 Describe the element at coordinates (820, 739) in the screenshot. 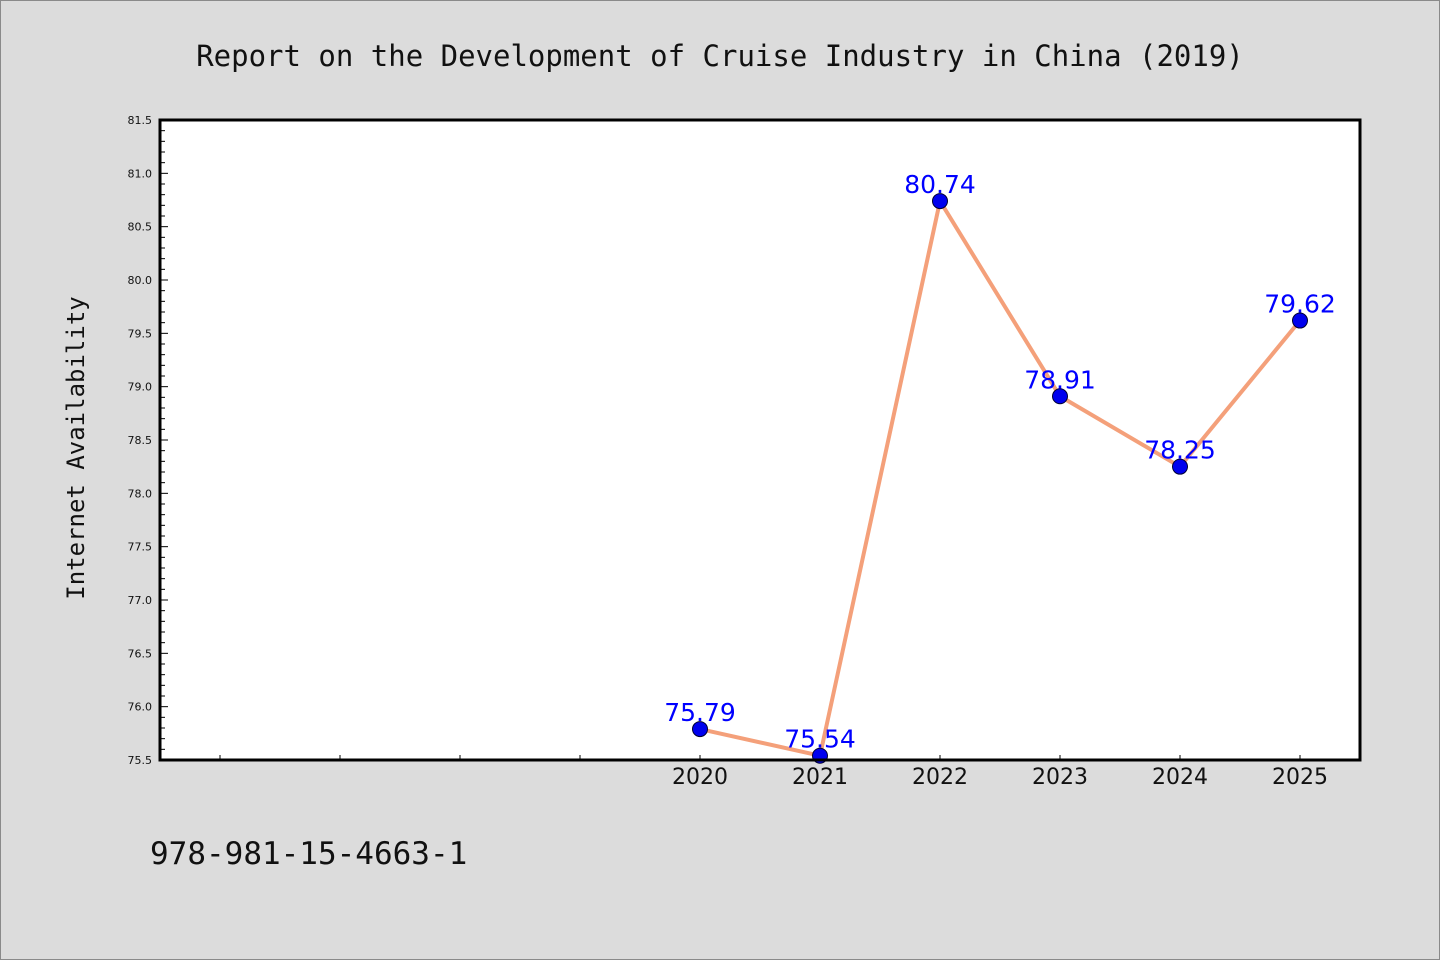

I see `data-label: 75.54` at that location.